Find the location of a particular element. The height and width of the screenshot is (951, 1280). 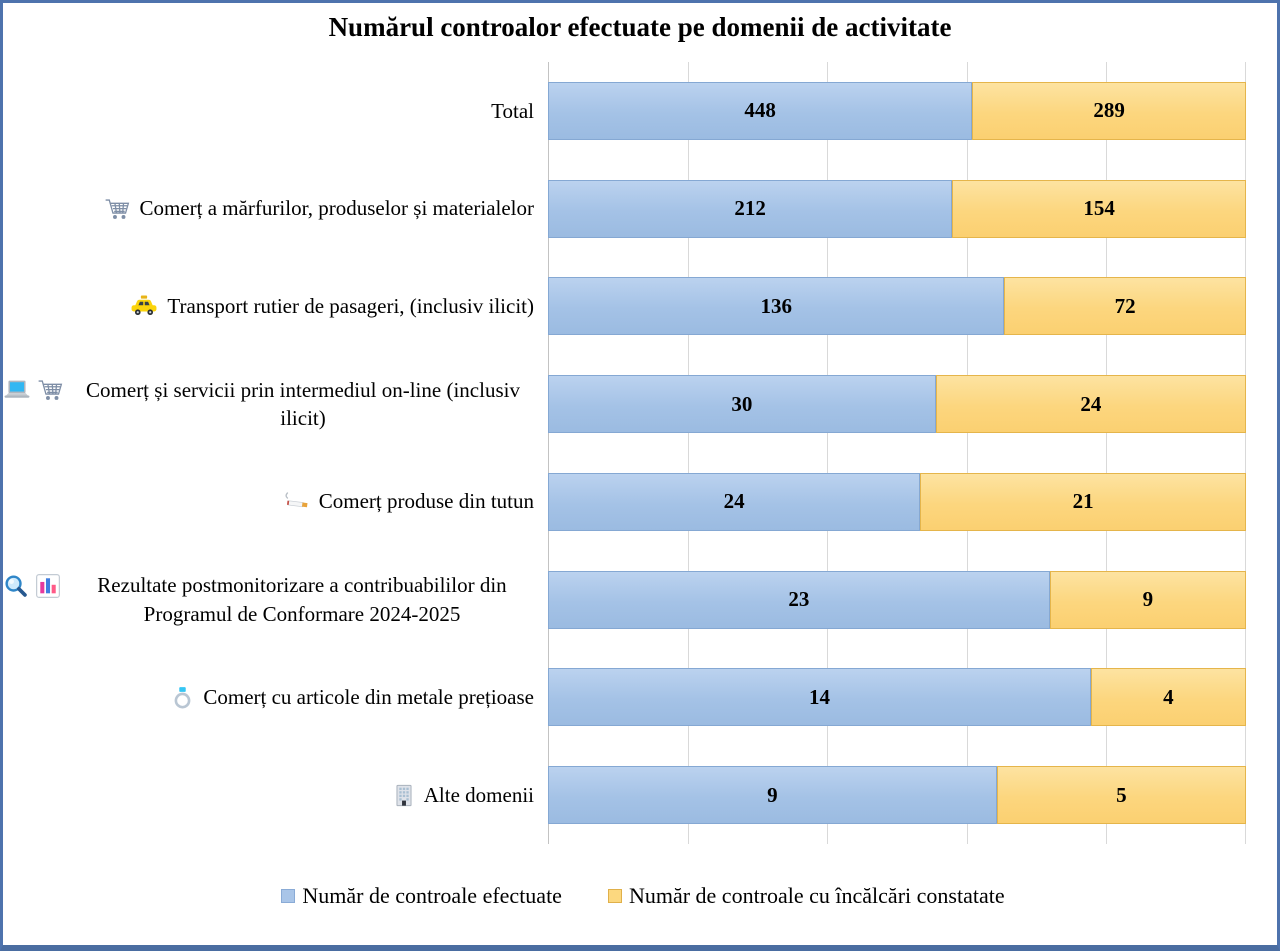

bar-segment-incalcari: 9 is located at coordinates (1147, 599).